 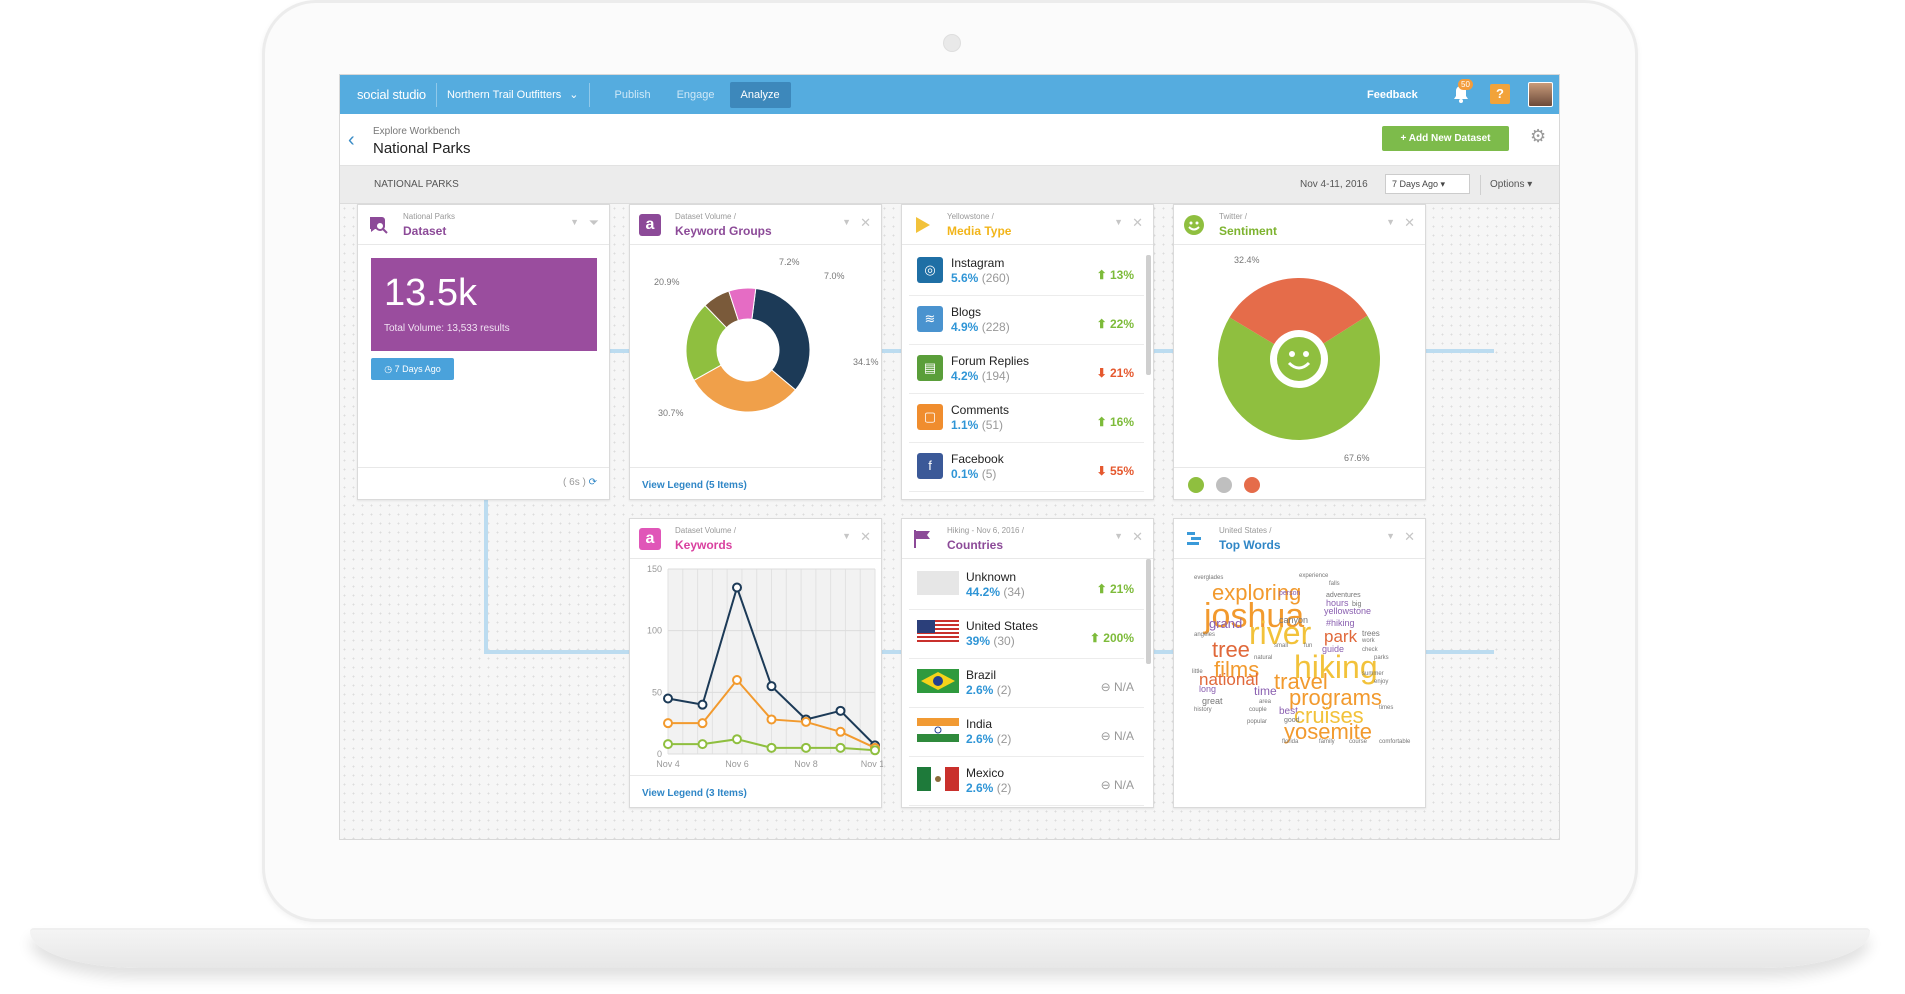 I want to click on media-row: ◎ Instagram 5.6% (260) ⬆ 13%, so click(x=1026, y=271).